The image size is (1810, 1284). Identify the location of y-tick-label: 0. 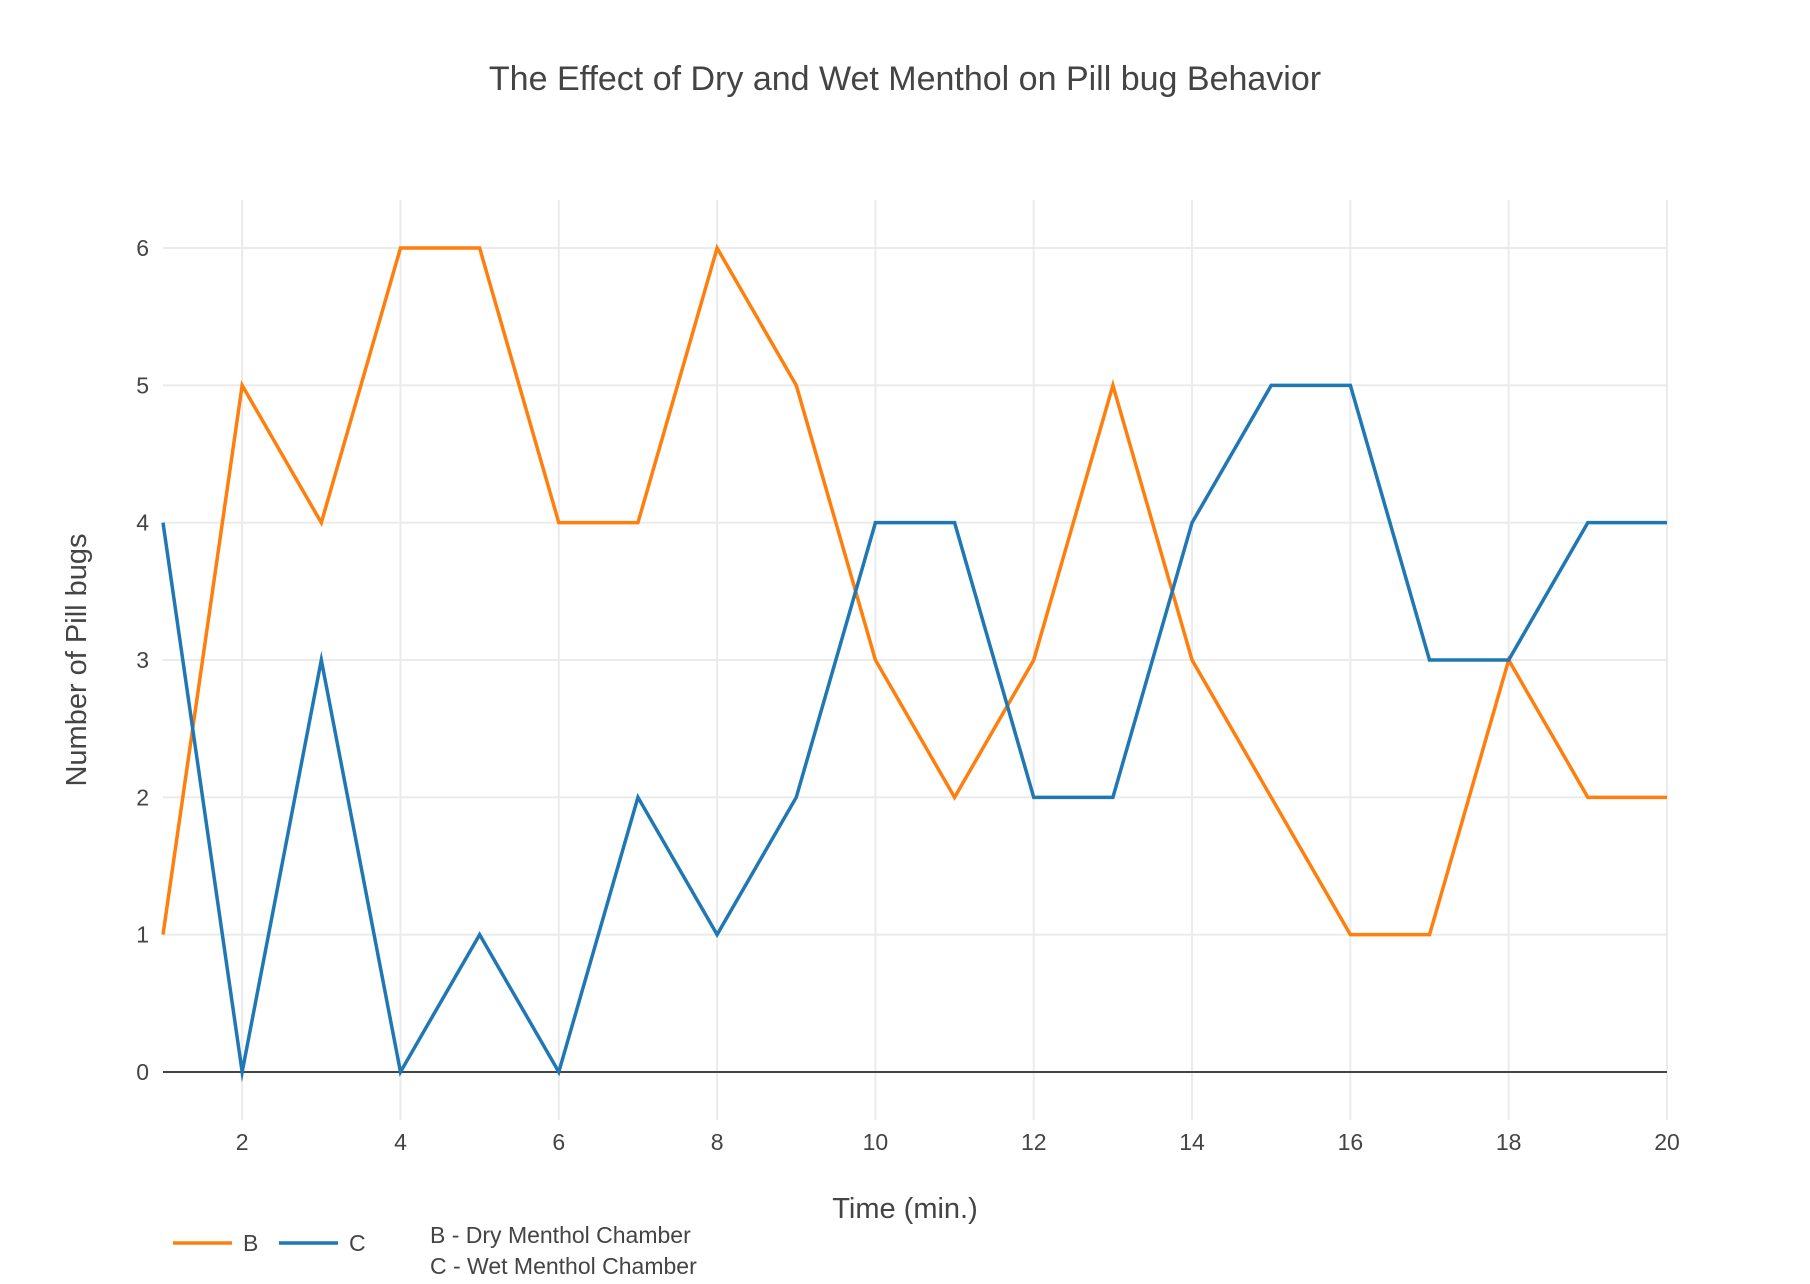
(142, 1072).